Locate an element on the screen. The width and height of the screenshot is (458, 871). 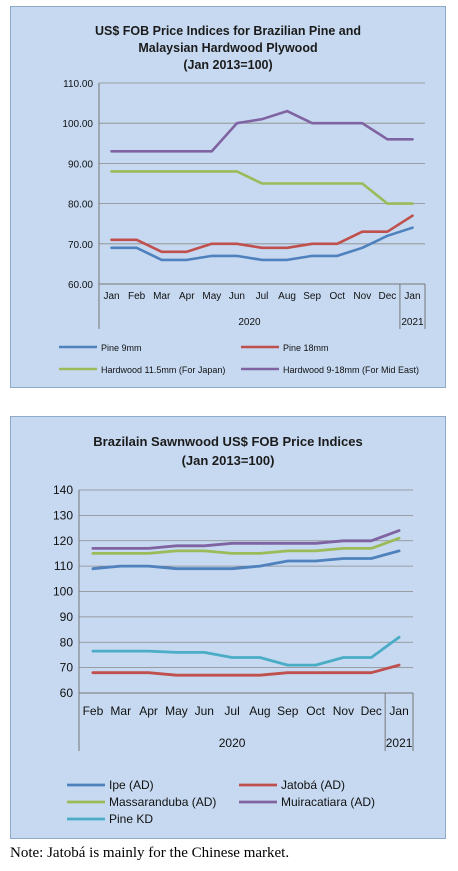
y-tick-label: 70.00 is located at coordinates (80, 245).